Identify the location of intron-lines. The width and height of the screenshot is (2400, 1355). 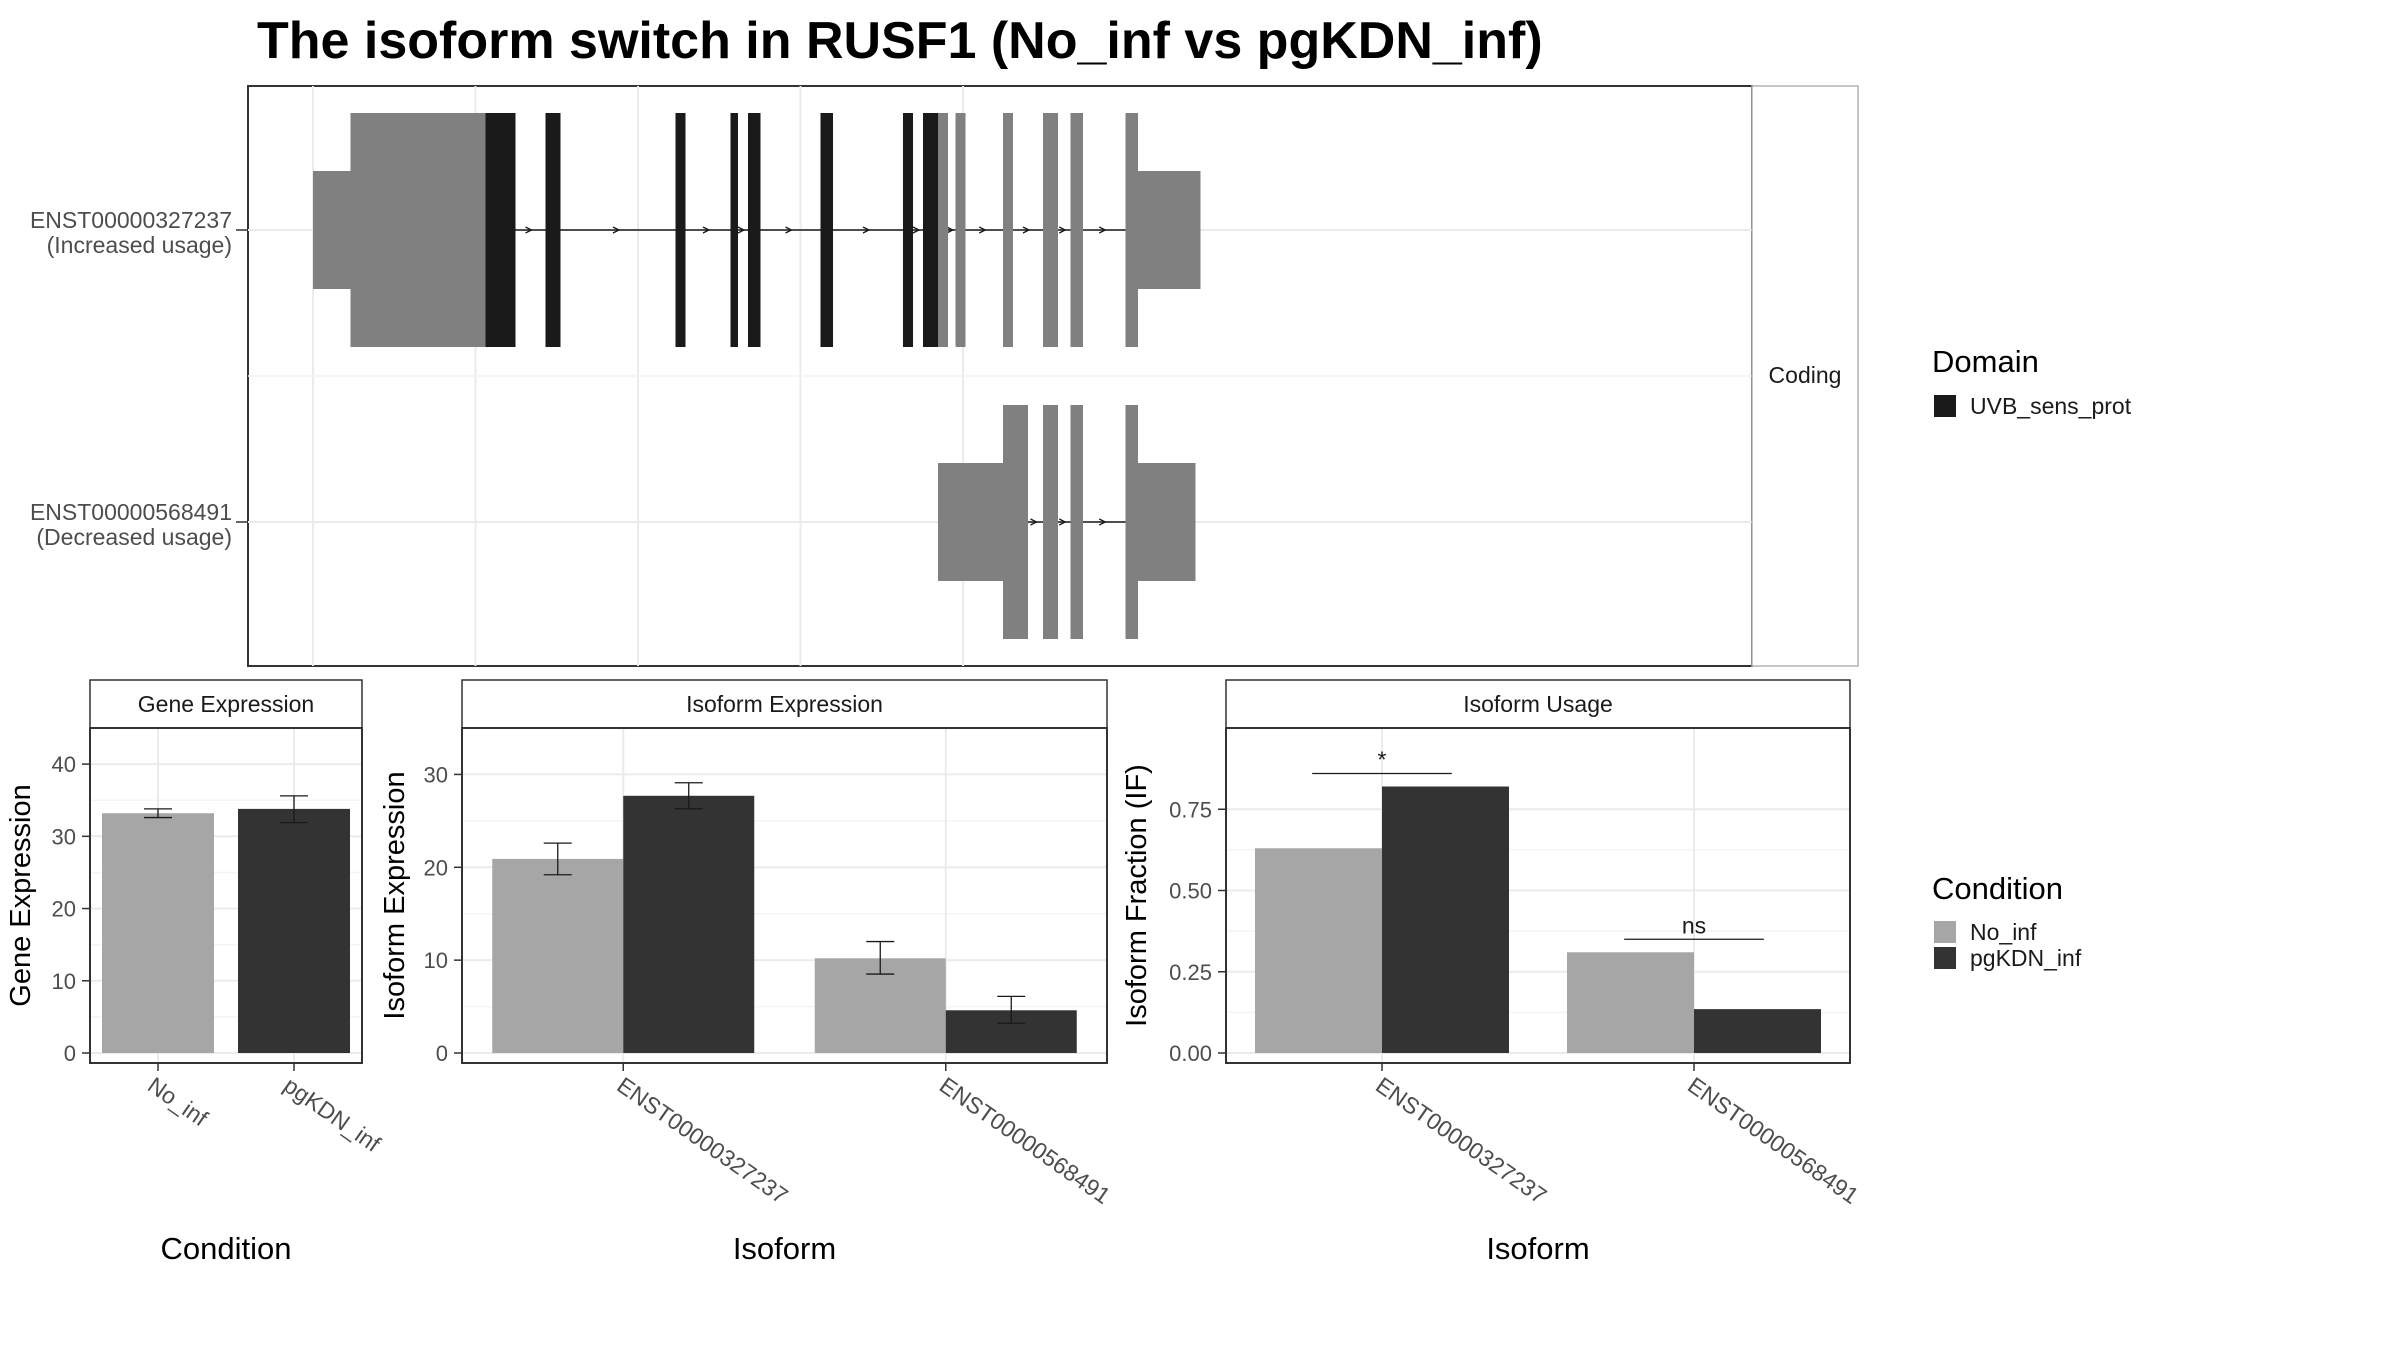
(820, 376).